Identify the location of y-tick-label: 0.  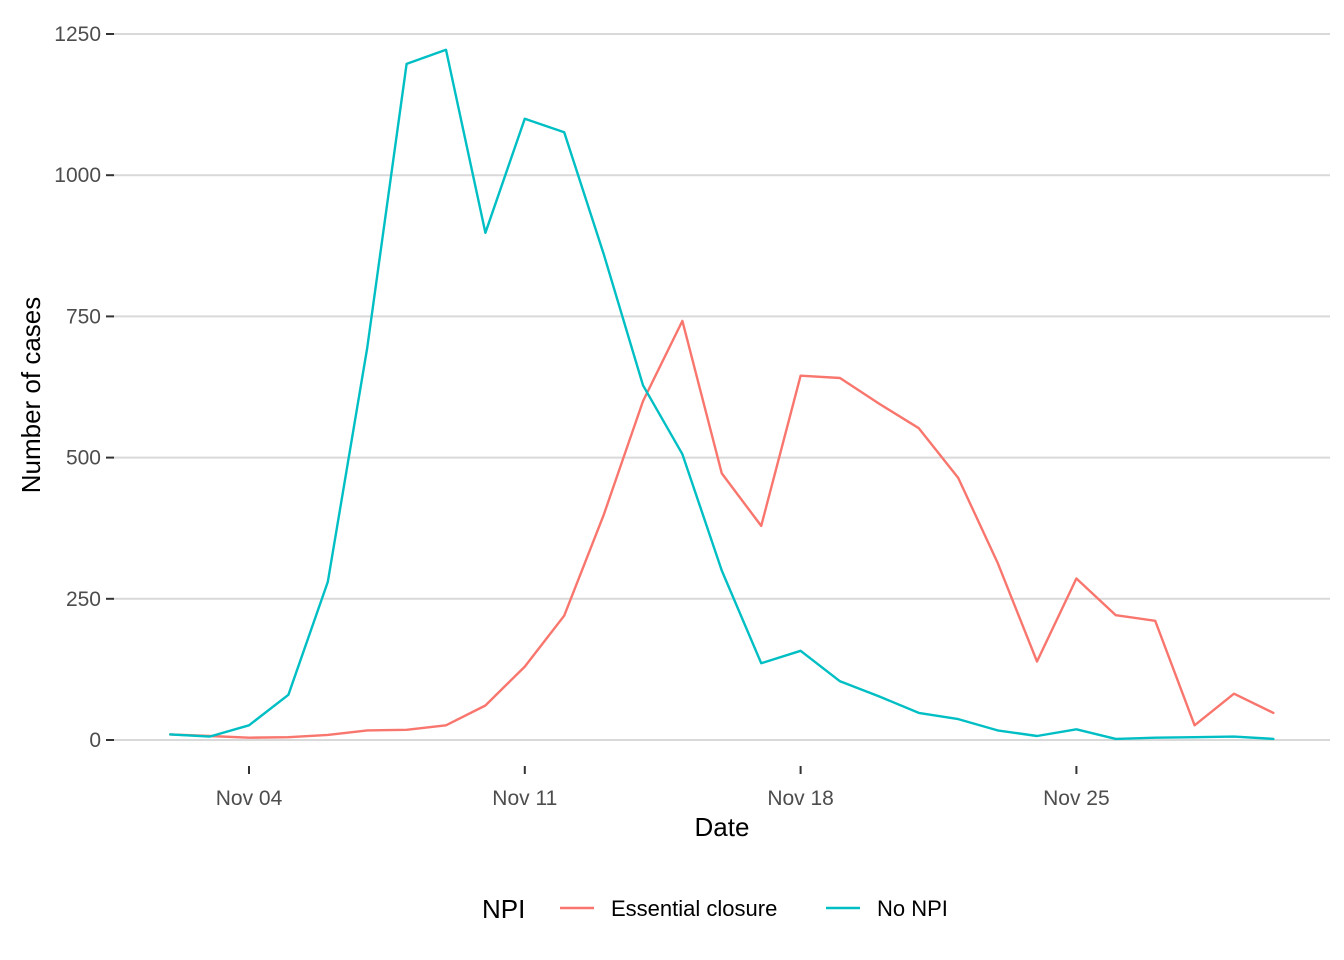
(95, 740).